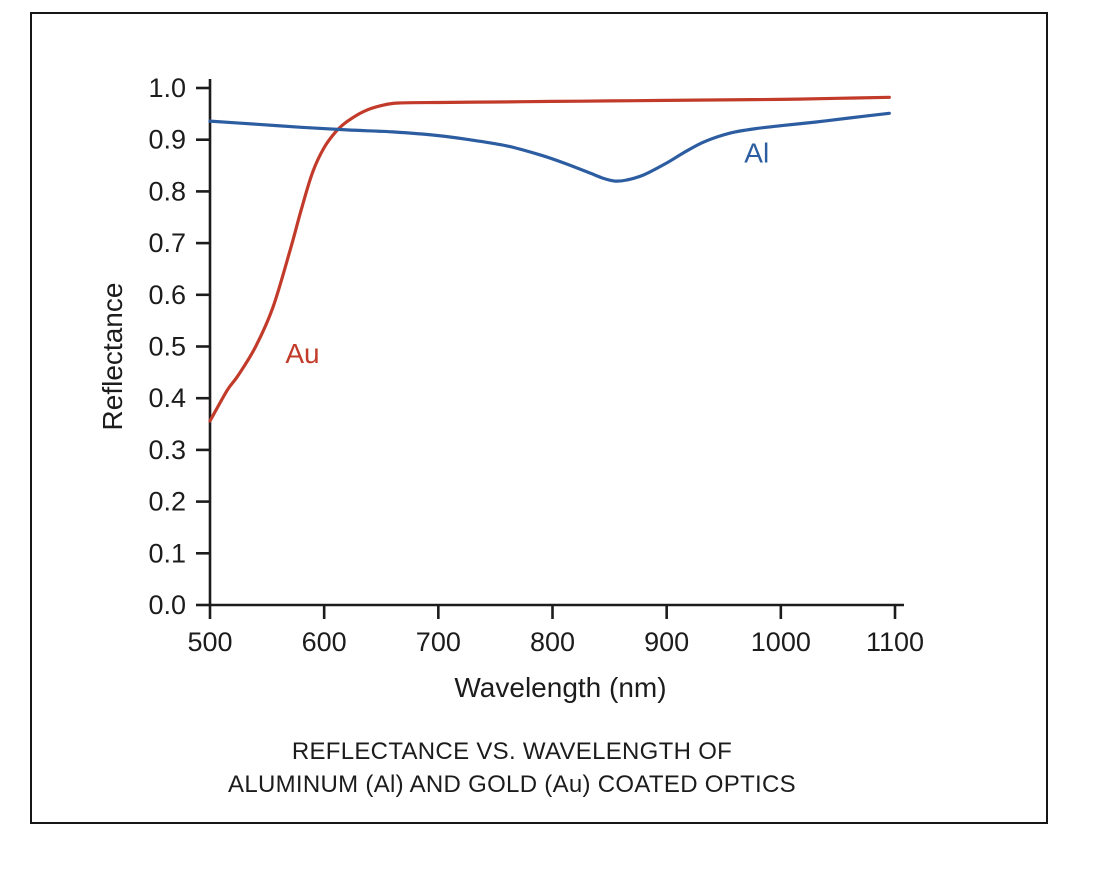  What do you see at coordinates (666, 642) in the screenshot?
I see `x-tick-label: 900` at bounding box center [666, 642].